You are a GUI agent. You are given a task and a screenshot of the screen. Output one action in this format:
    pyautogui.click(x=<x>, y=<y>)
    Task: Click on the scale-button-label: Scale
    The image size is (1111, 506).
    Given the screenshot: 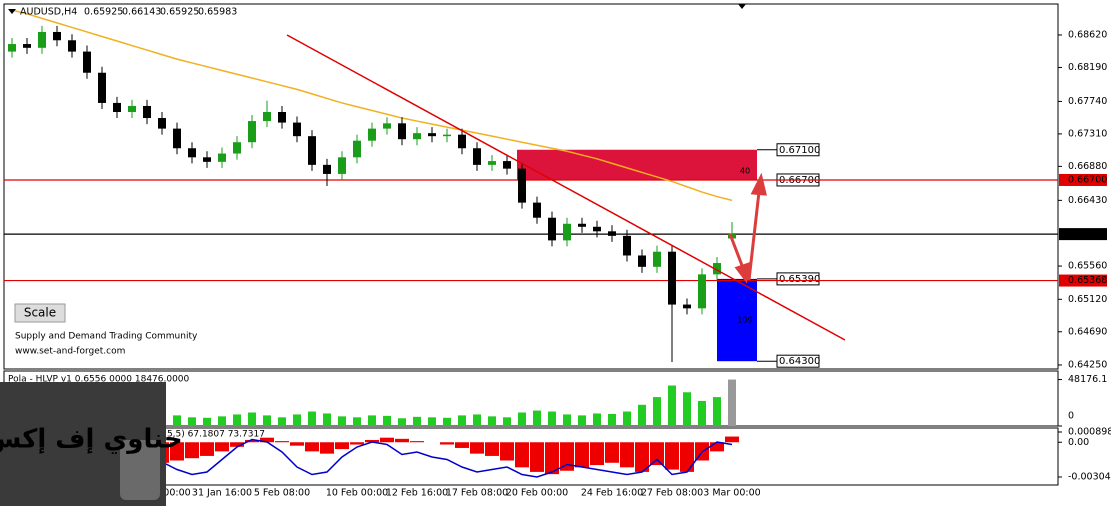 What is the action you would take?
    pyautogui.click(x=40, y=313)
    